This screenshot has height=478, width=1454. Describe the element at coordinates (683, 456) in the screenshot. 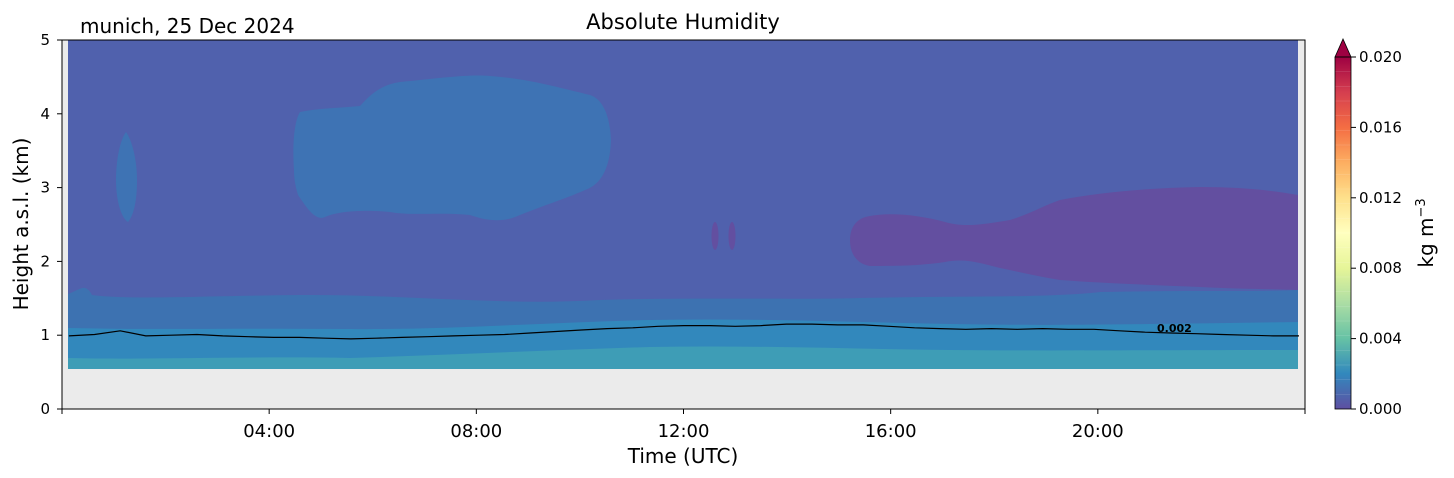

I see `x-axis-label: Time (UTC)` at that location.